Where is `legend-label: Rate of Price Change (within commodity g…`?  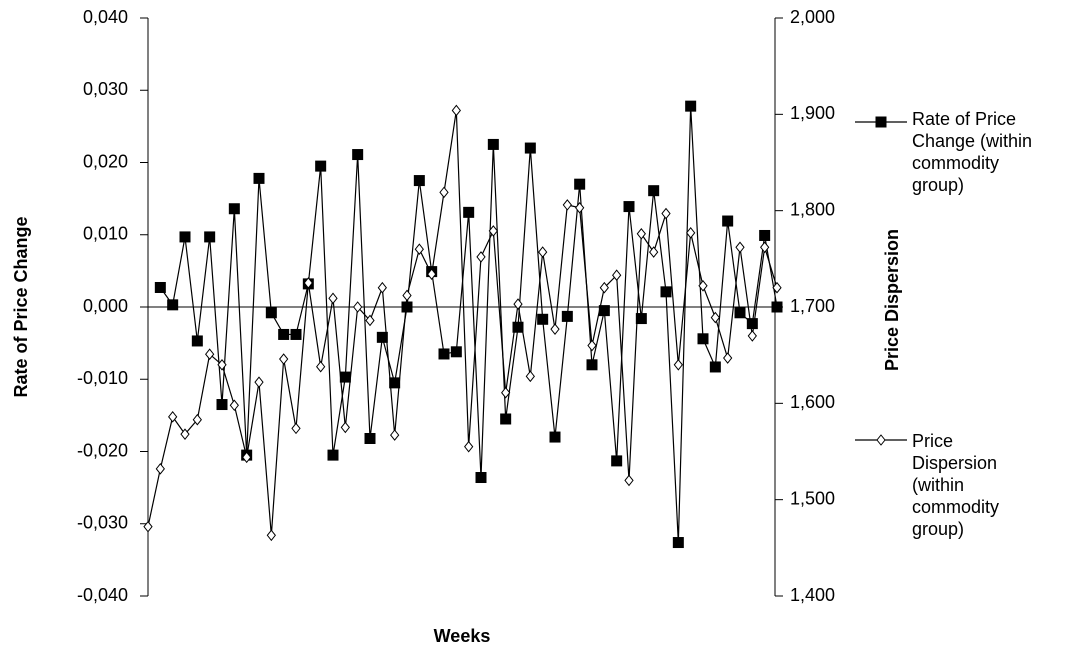
legend-label: Rate of Price Change (within commodity g… is located at coordinates (972, 152).